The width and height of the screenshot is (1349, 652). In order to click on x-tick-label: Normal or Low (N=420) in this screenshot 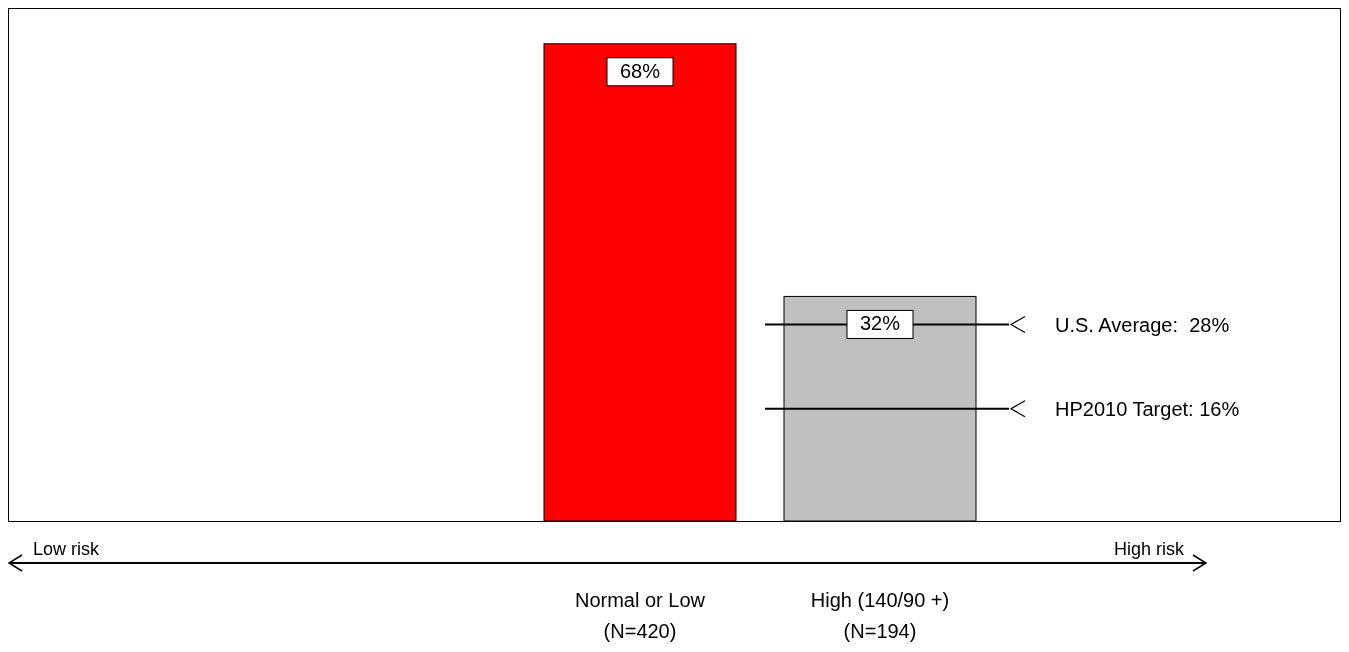, I will do `click(640, 615)`.